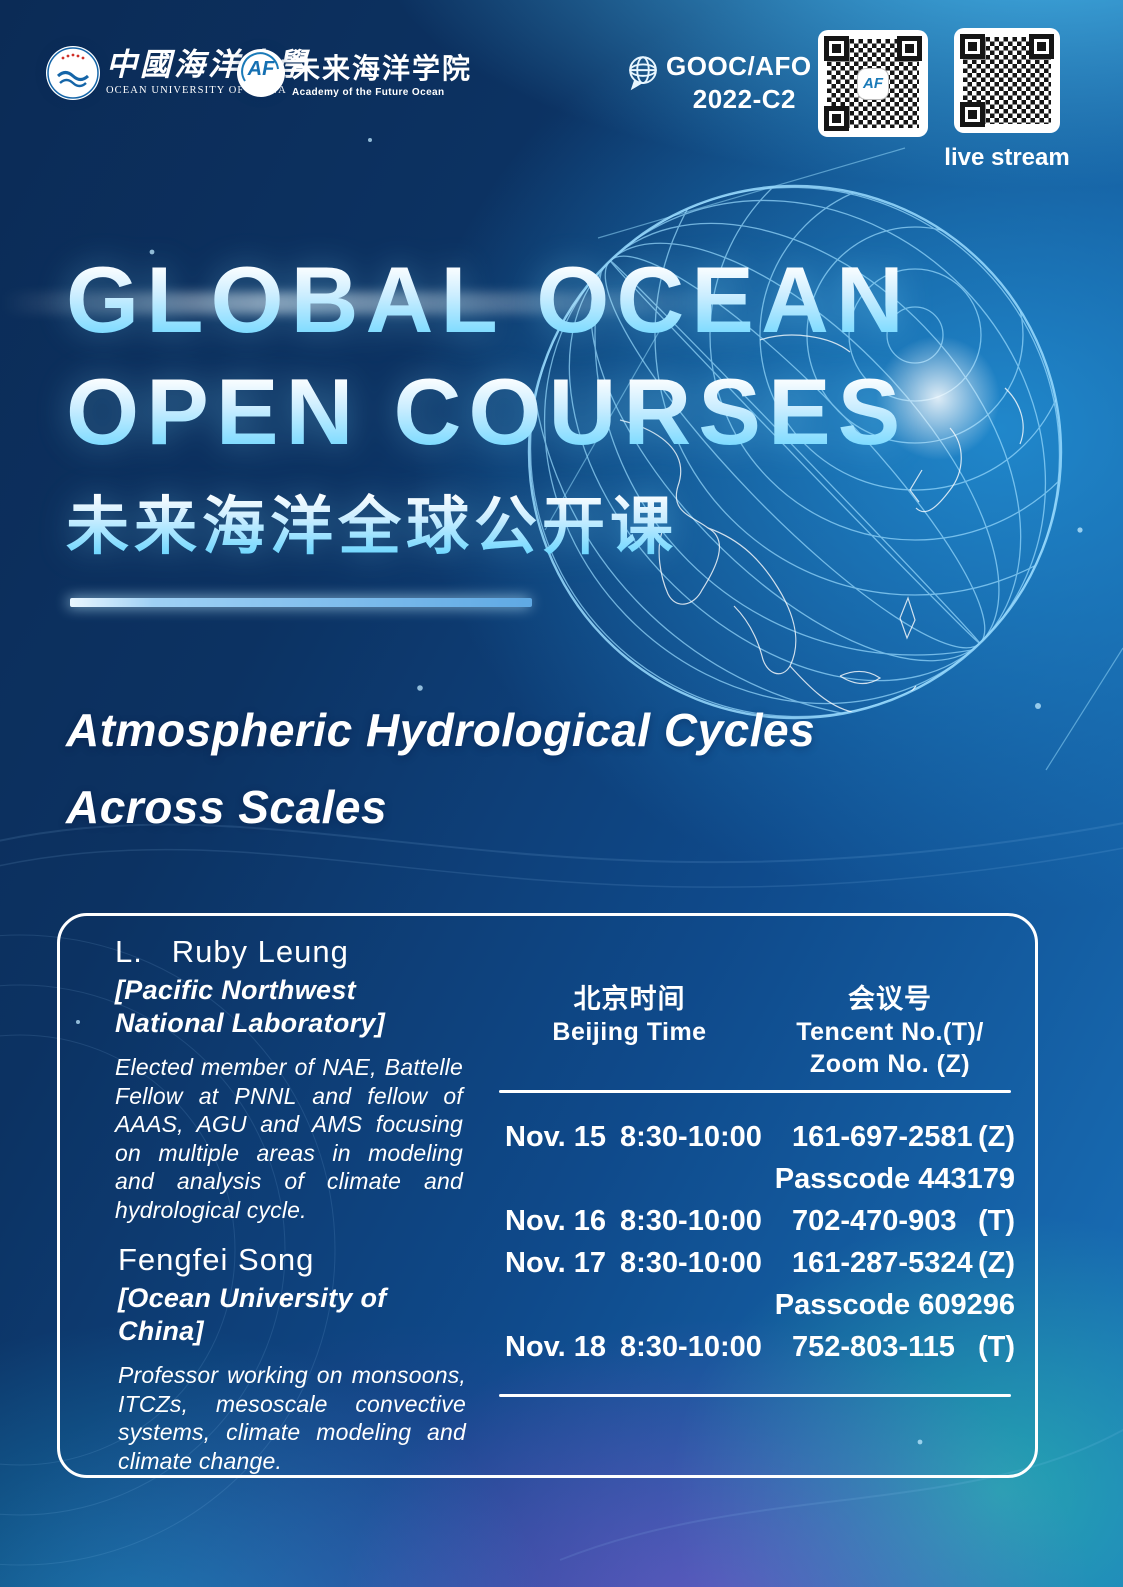 The image size is (1123, 1587). What do you see at coordinates (440, 303) in the screenshot?
I see `light-flare` at bounding box center [440, 303].